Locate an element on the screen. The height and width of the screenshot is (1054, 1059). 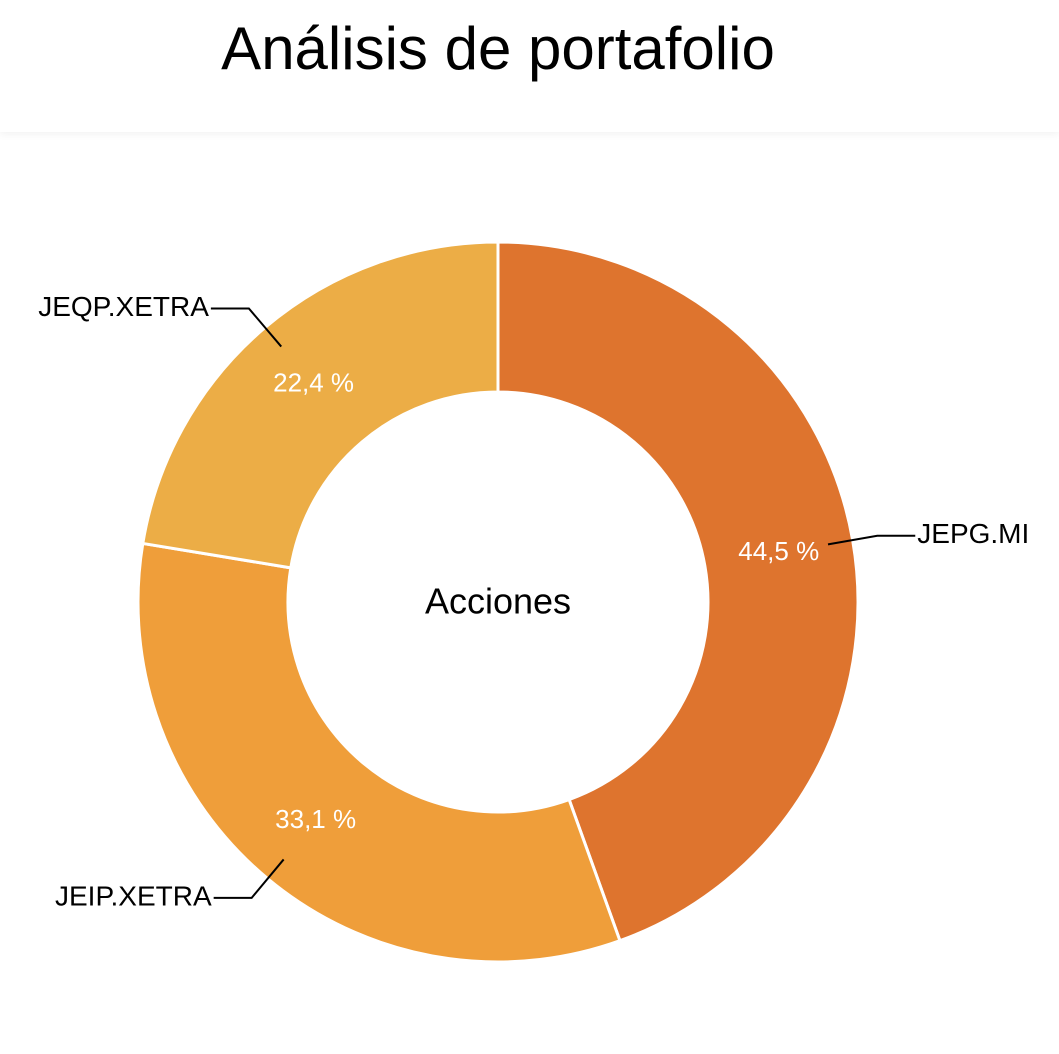
category-label: JEIP.XETRA is located at coordinates (133, 895).